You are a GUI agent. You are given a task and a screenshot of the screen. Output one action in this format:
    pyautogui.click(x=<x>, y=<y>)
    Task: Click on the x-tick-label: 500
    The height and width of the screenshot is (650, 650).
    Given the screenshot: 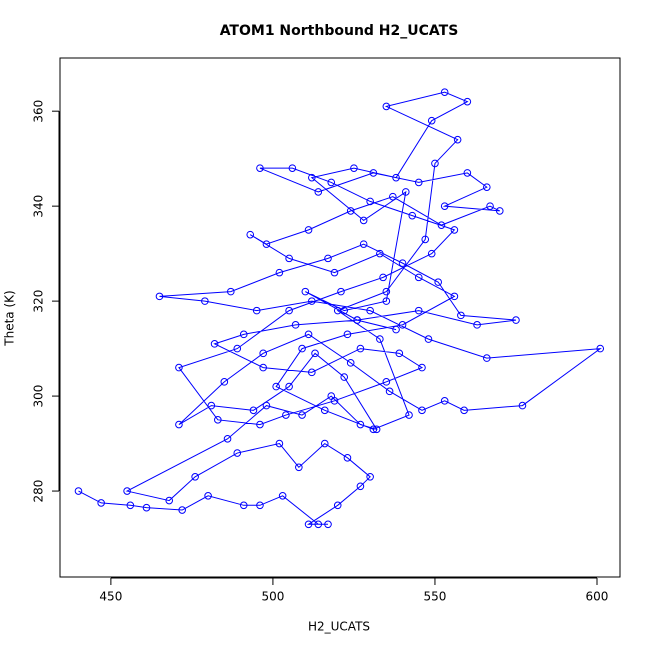 What is the action you would take?
    pyautogui.click(x=272, y=597)
    